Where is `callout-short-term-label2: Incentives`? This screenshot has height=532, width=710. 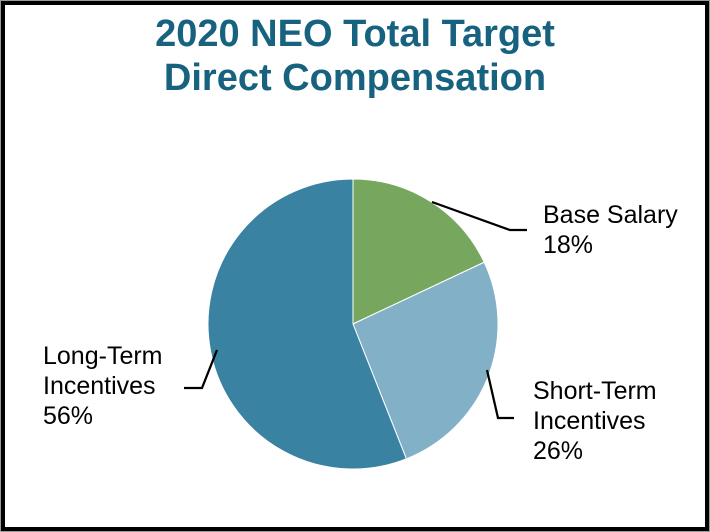 callout-short-term-label2: Incentives is located at coordinates (589, 421).